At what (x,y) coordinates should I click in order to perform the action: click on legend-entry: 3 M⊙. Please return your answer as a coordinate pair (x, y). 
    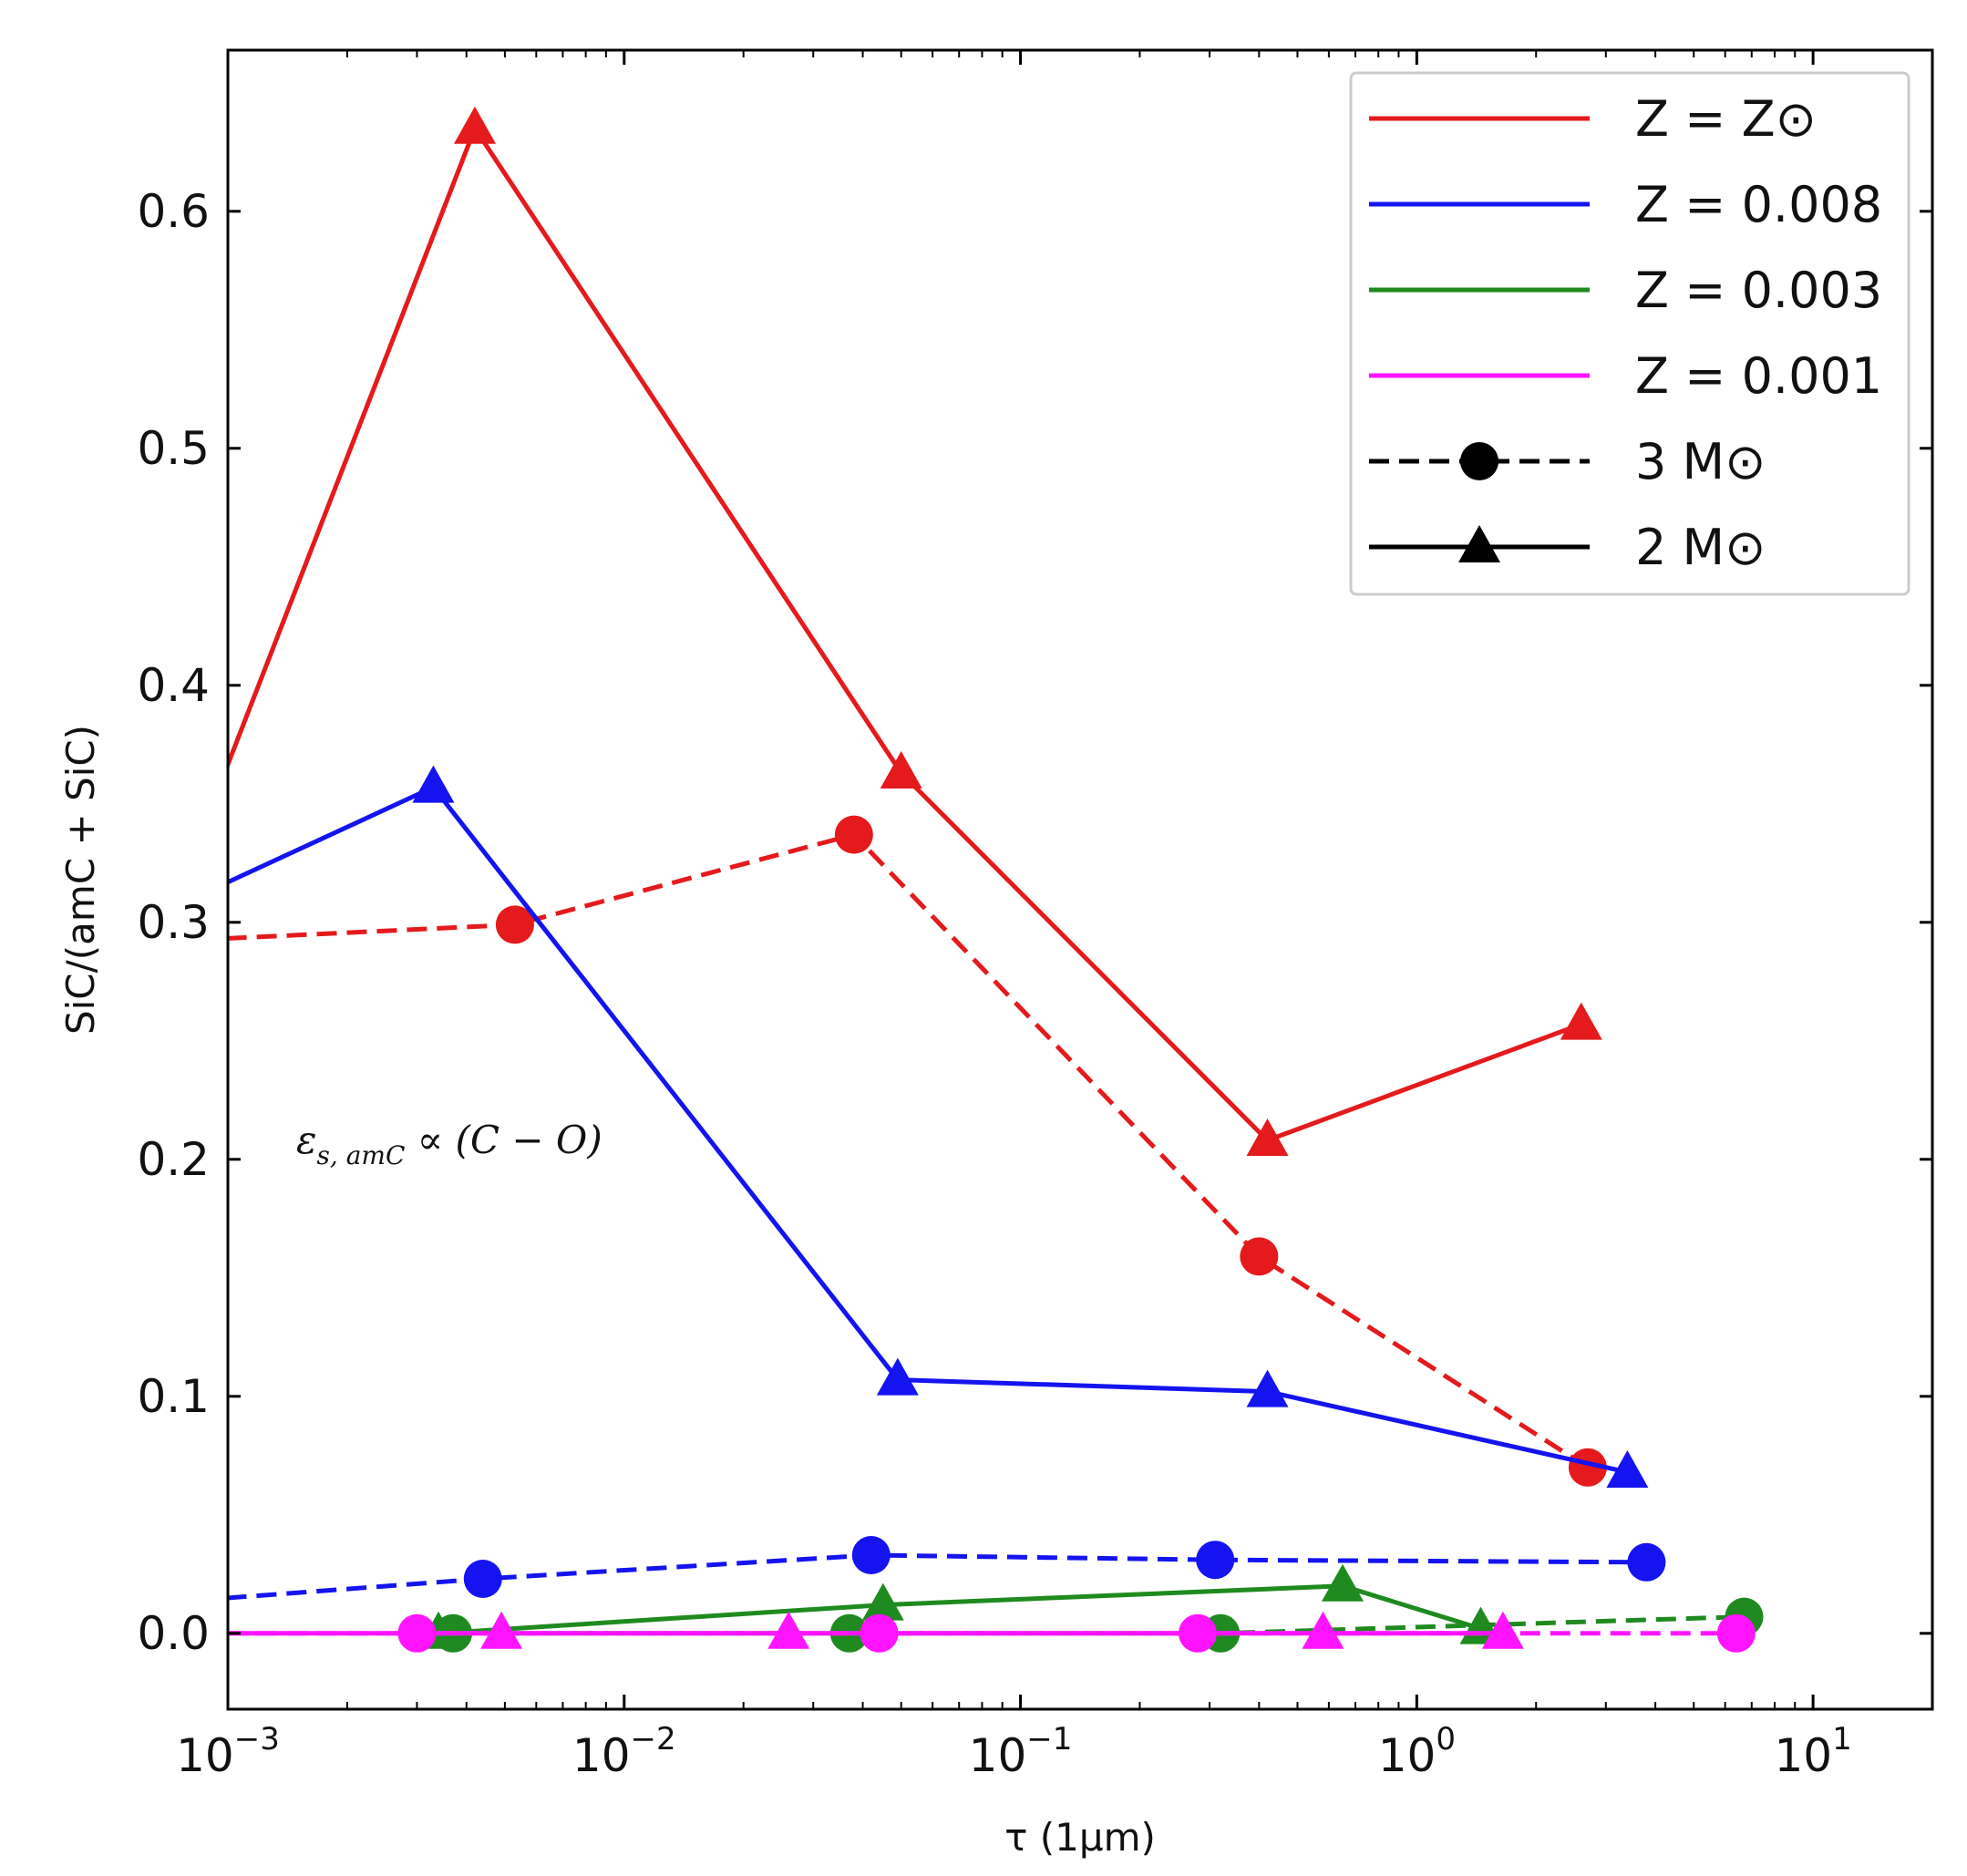
    Looking at the image, I should click on (1567, 461).